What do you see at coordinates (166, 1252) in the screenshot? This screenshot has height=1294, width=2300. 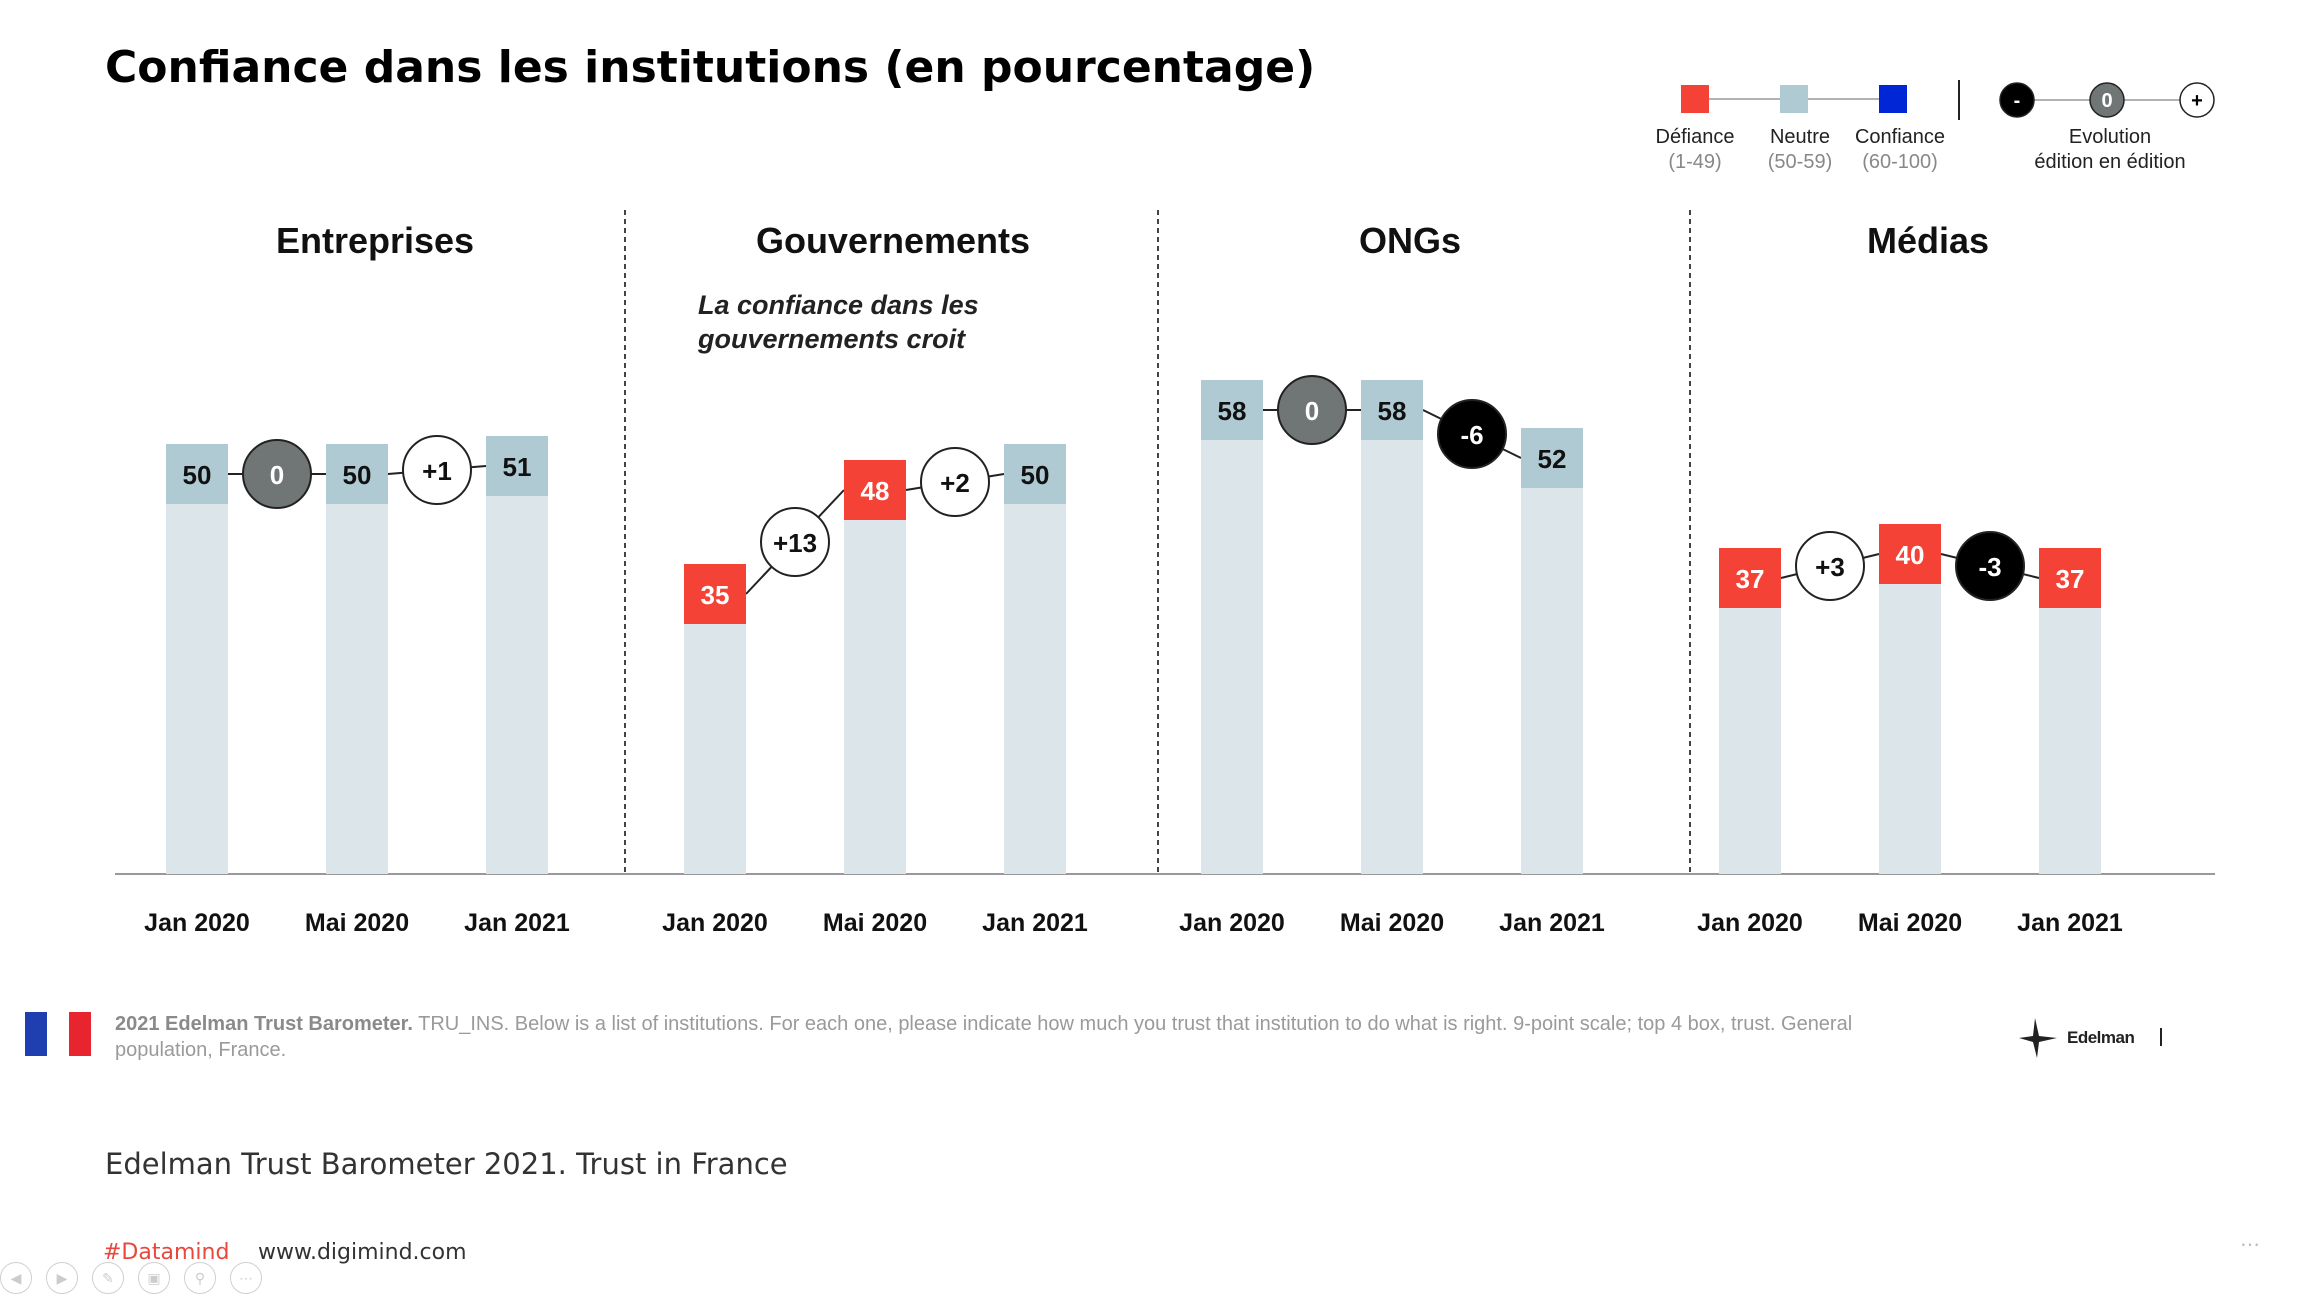 I see `hashtag: #Datamind` at bounding box center [166, 1252].